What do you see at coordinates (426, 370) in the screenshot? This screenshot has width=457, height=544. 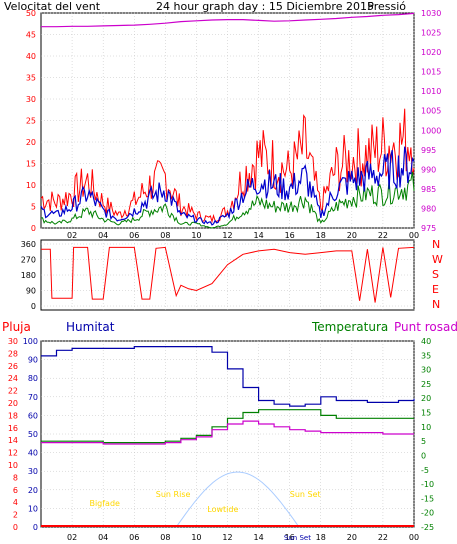 I see `temperature-axis-tick-label: 30` at bounding box center [426, 370].